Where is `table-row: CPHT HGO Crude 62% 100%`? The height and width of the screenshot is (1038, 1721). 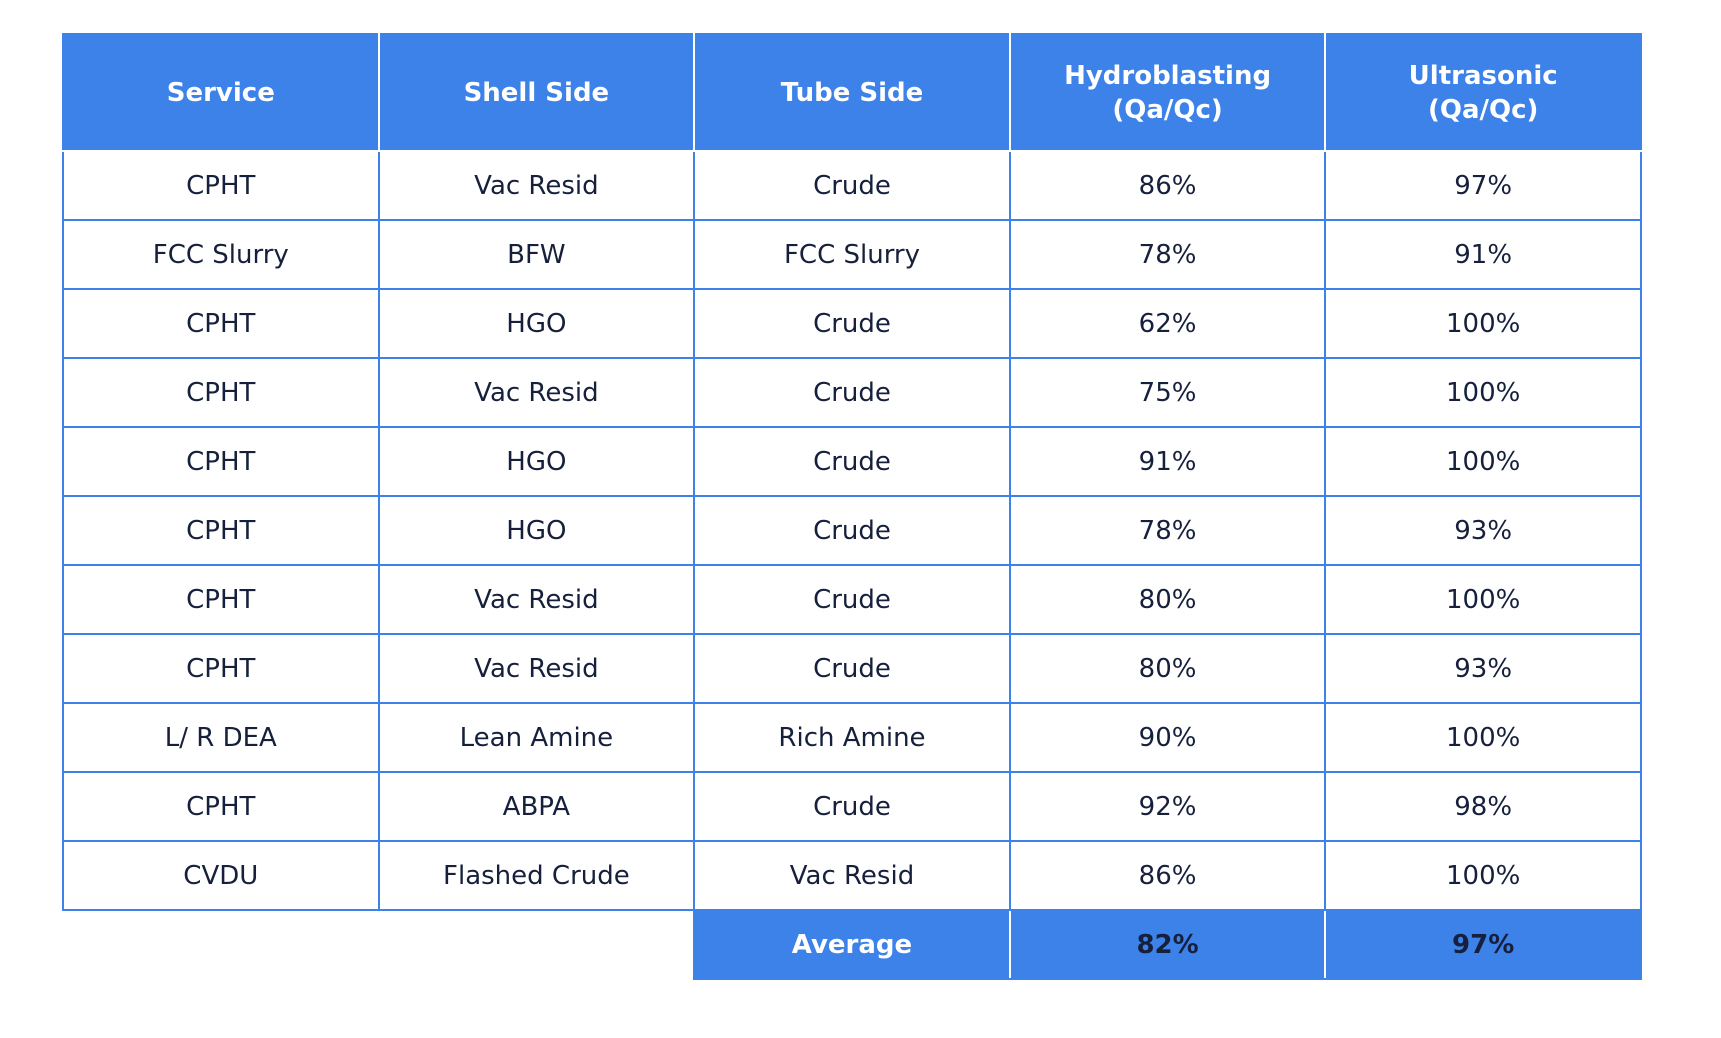
table-row: CPHT HGO Crude 62% 100% is located at coordinates (852, 323).